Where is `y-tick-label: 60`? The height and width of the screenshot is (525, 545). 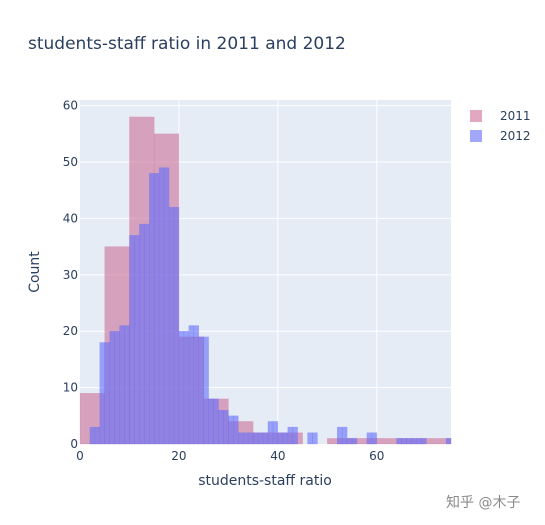
y-tick-label: 60 is located at coordinates (70, 106).